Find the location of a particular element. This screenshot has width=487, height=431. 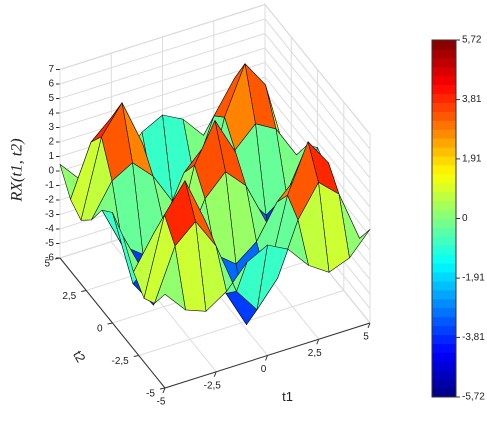

x-axis-label: t1 is located at coordinates (287, 396).